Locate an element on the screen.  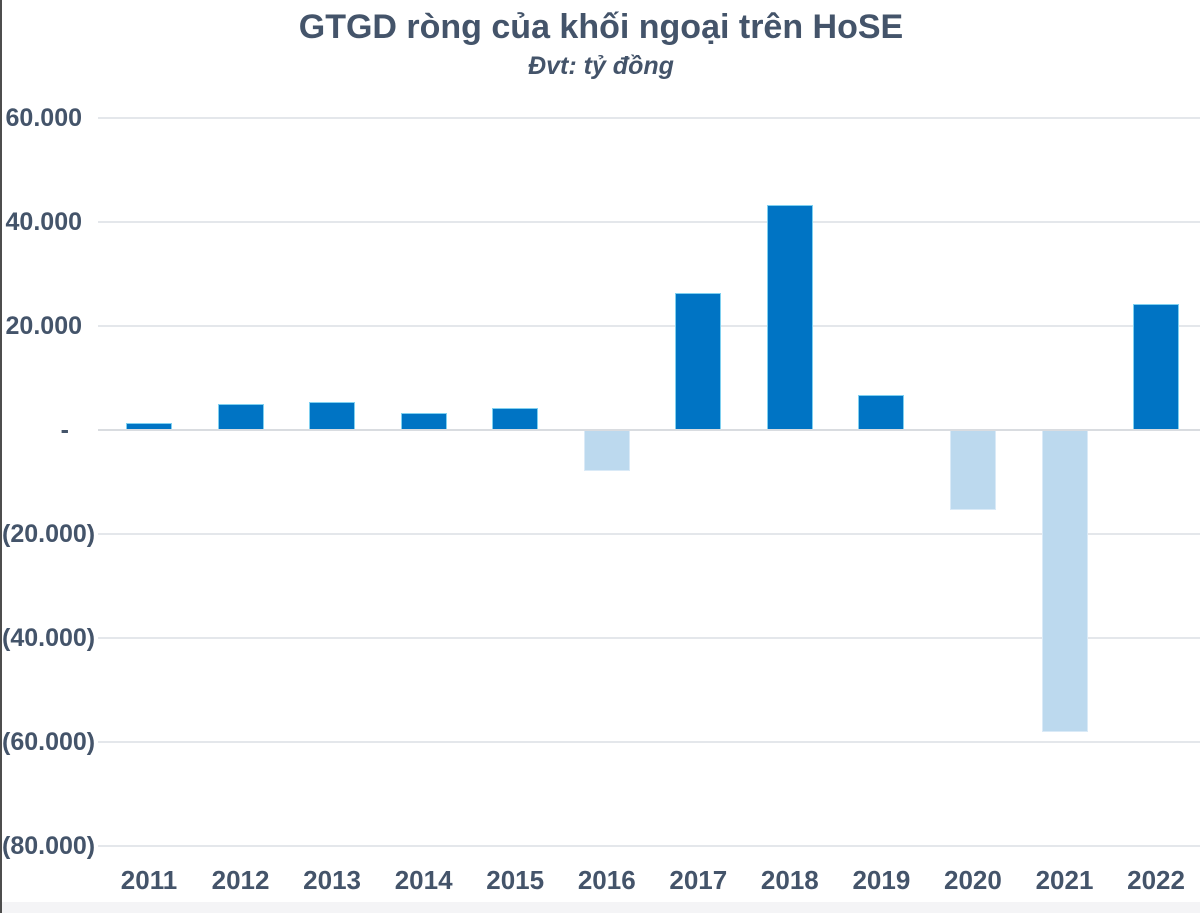
x-axis-label: 2017 is located at coordinates (698, 880).